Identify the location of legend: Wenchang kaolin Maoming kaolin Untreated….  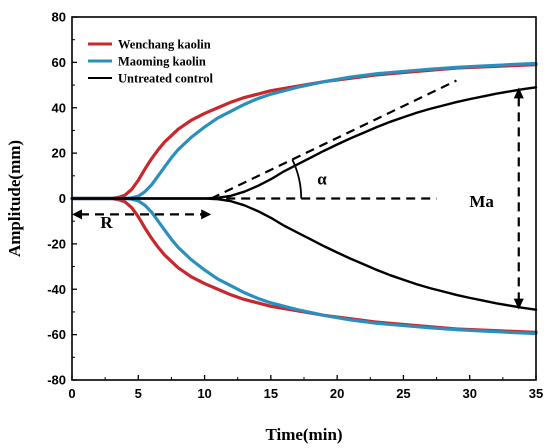
(151, 62).